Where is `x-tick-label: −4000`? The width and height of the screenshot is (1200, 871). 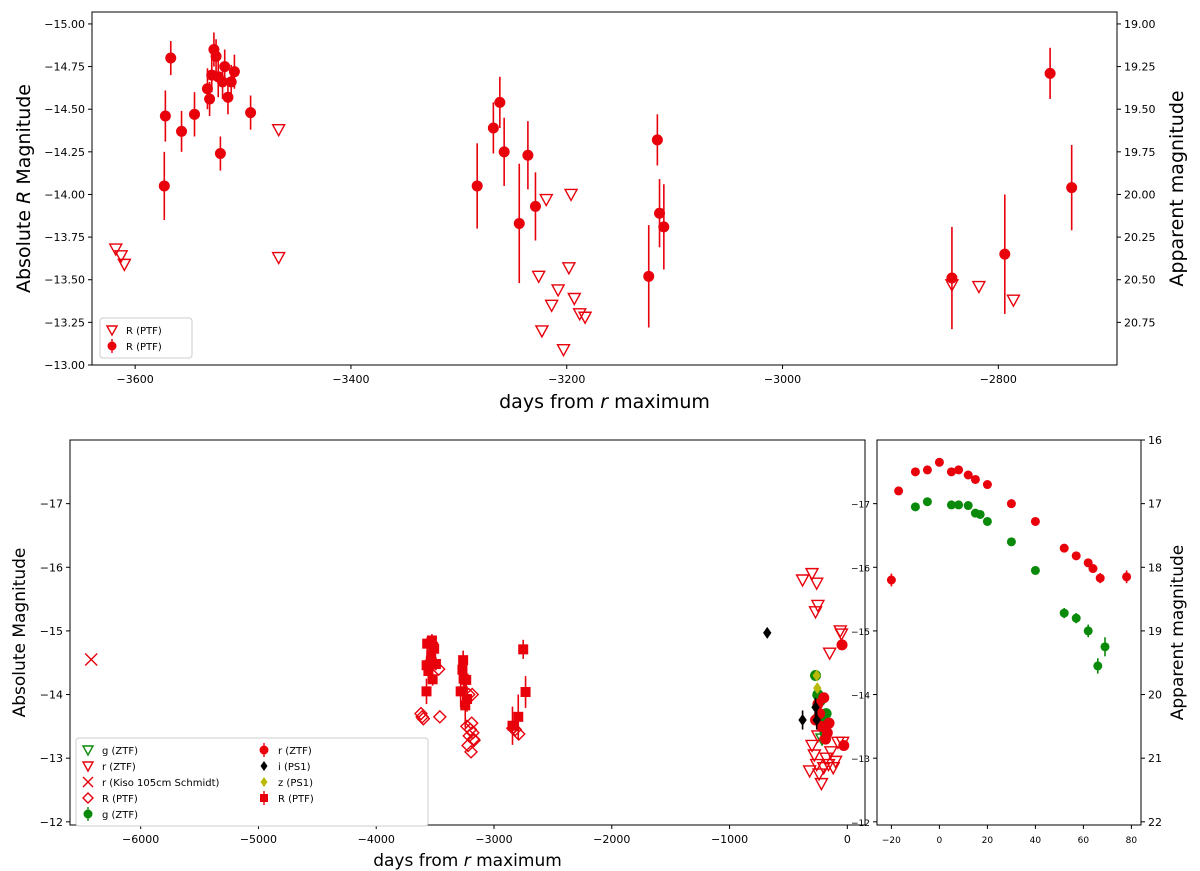
x-tick-label: −4000 is located at coordinates (376, 839).